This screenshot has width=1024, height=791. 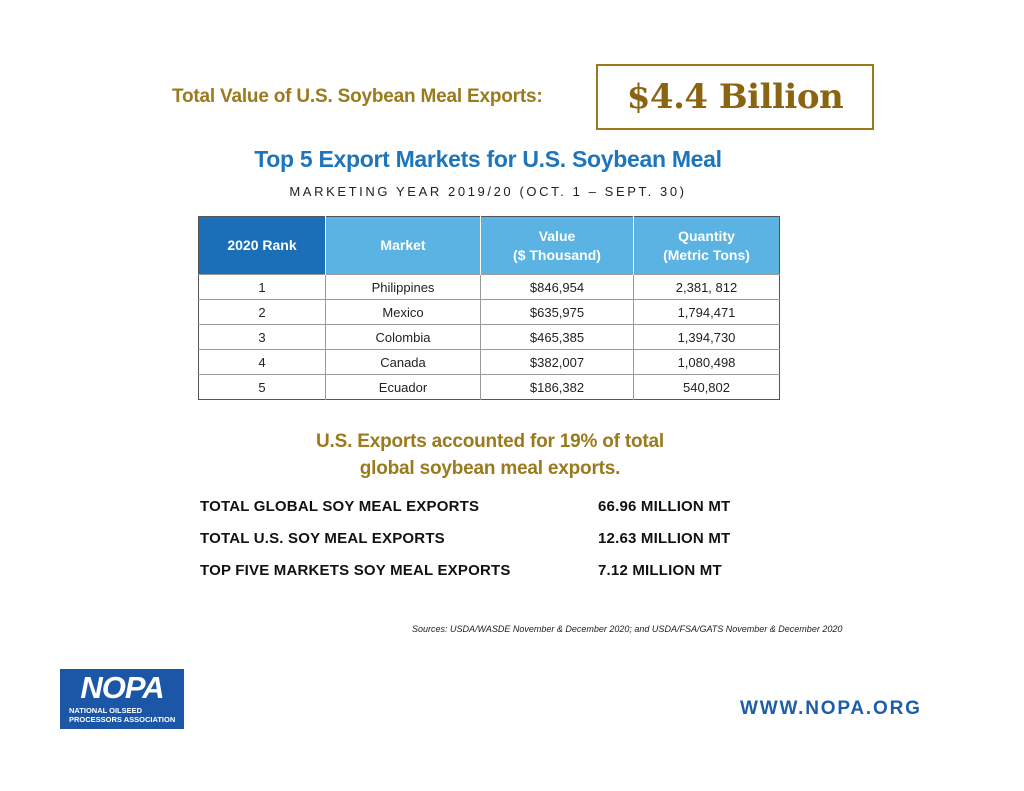 What do you see at coordinates (706, 254) in the screenshot?
I see `column-header-unit: (Metric Tons)` at bounding box center [706, 254].